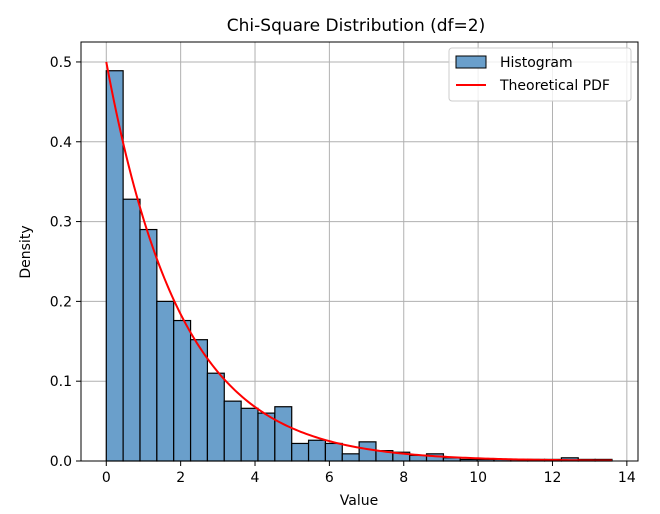 The width and height of the screenshot is (660, 514). I want to click on chart-title: Chi-Square Distribution (df=2), so click(356, 26).